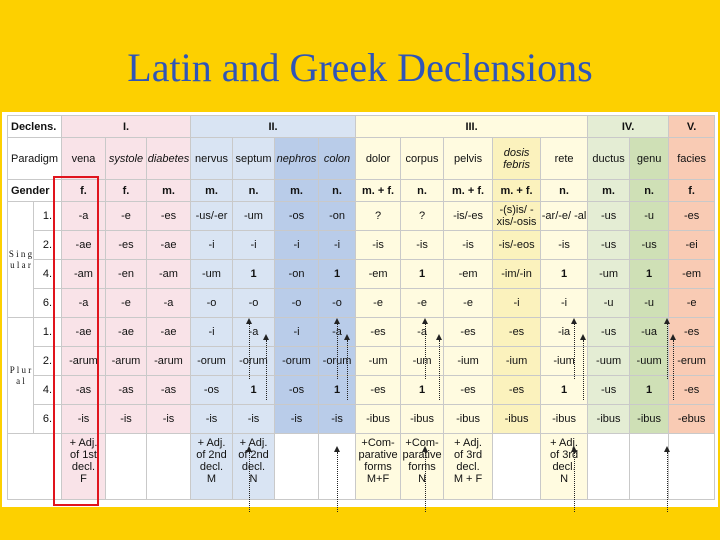  What do you see at coordinates (564, 332) in the screenshot?
I see `ending-cell: -ia` at bounding box center [564, 332].